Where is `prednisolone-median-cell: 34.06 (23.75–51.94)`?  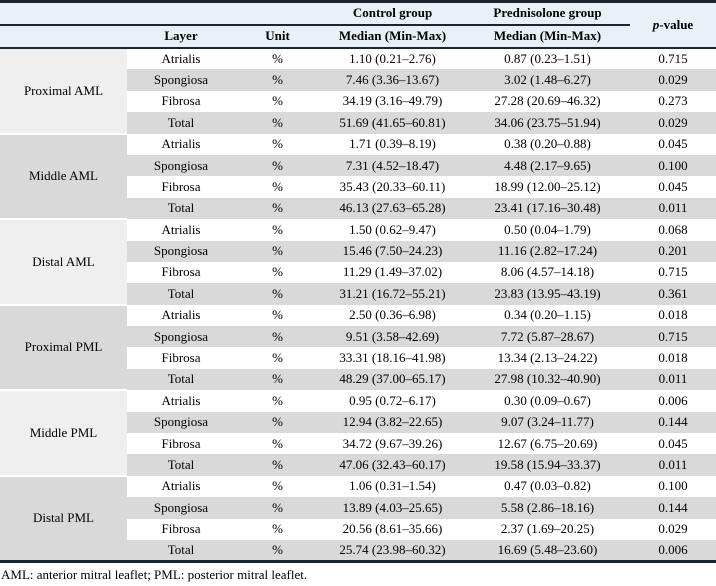
prednisolone-median-cell: 34.06 (23.75–51.94) is located at coordinates (547, 123).